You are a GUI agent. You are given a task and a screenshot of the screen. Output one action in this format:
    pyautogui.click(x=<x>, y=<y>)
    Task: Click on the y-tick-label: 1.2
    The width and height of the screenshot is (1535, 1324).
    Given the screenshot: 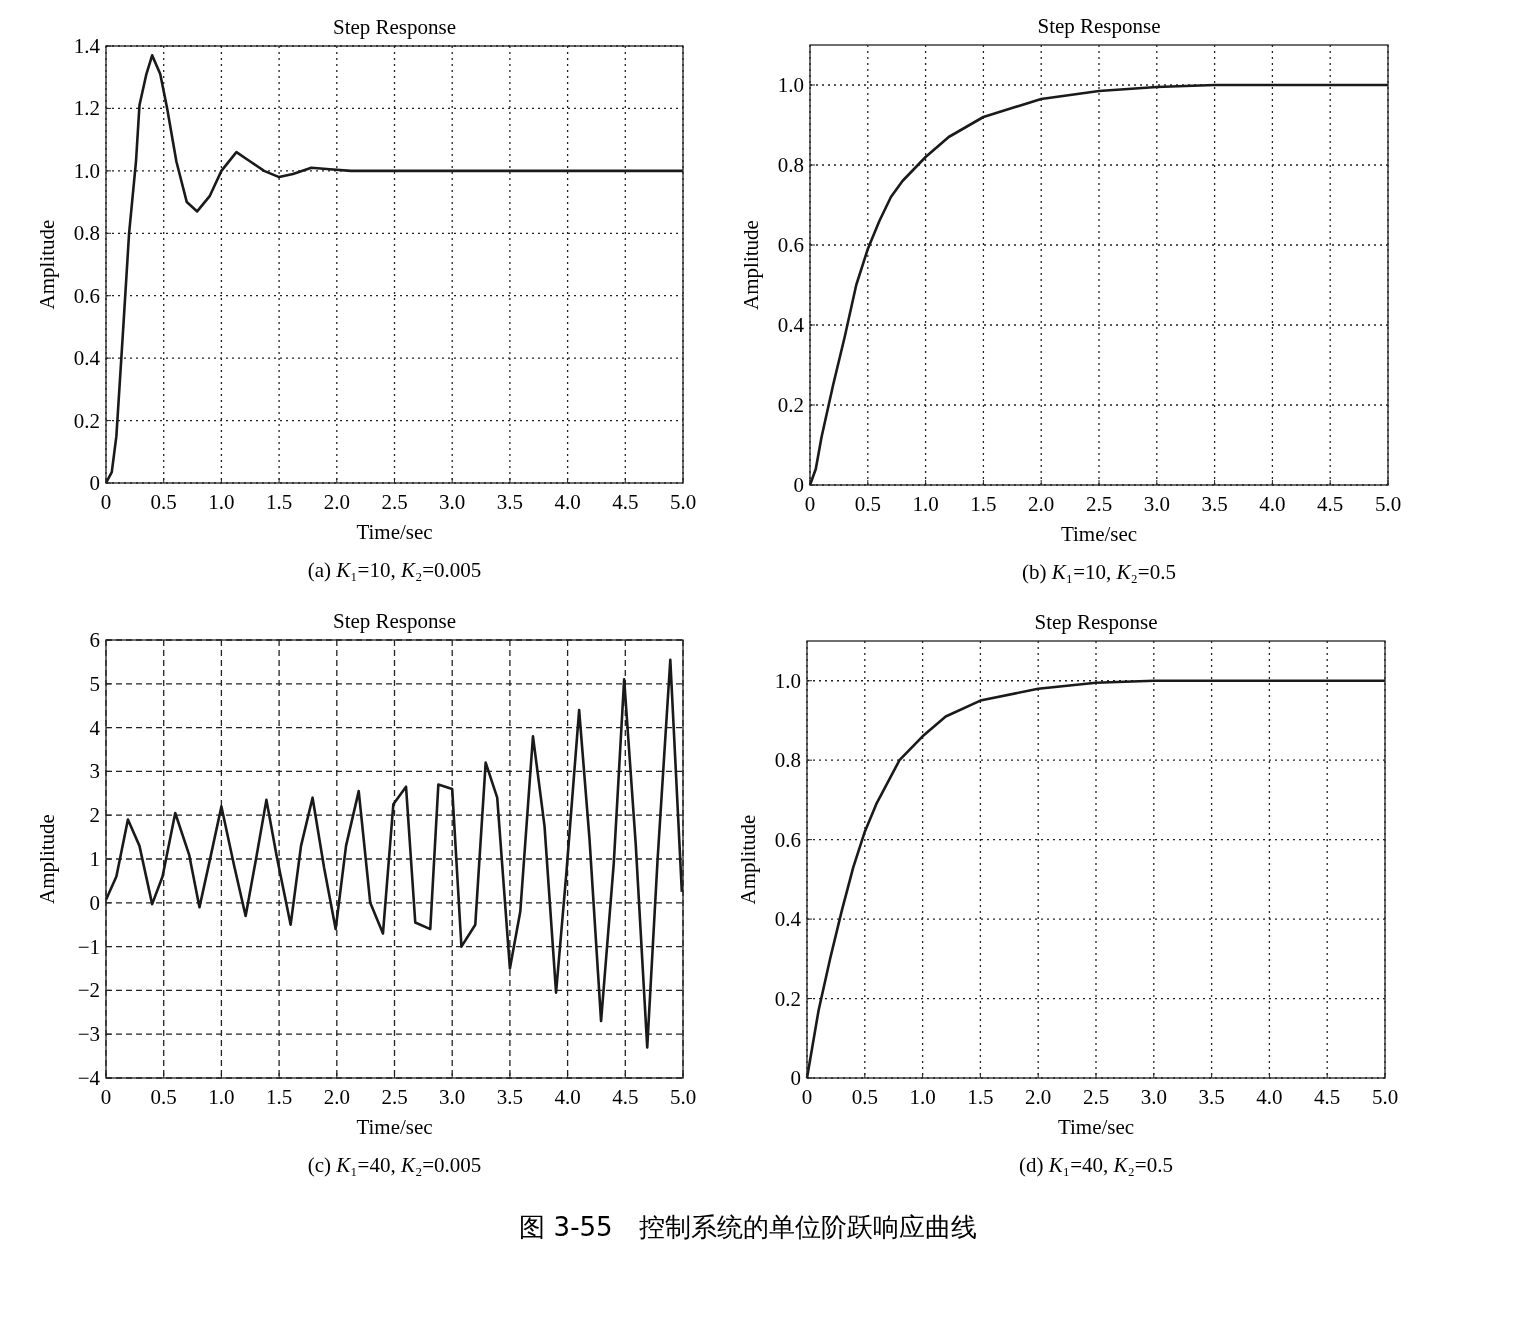 What is the action you would take?
    pyautogui.click(x=86, y=108)
    